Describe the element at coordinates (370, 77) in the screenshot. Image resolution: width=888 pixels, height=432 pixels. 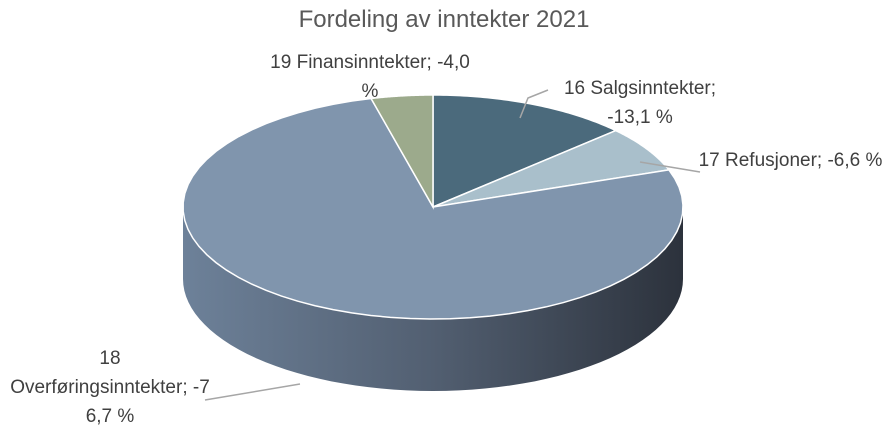
I see `data-label: 19 Finansinntekter; -4,0 %` at that location.